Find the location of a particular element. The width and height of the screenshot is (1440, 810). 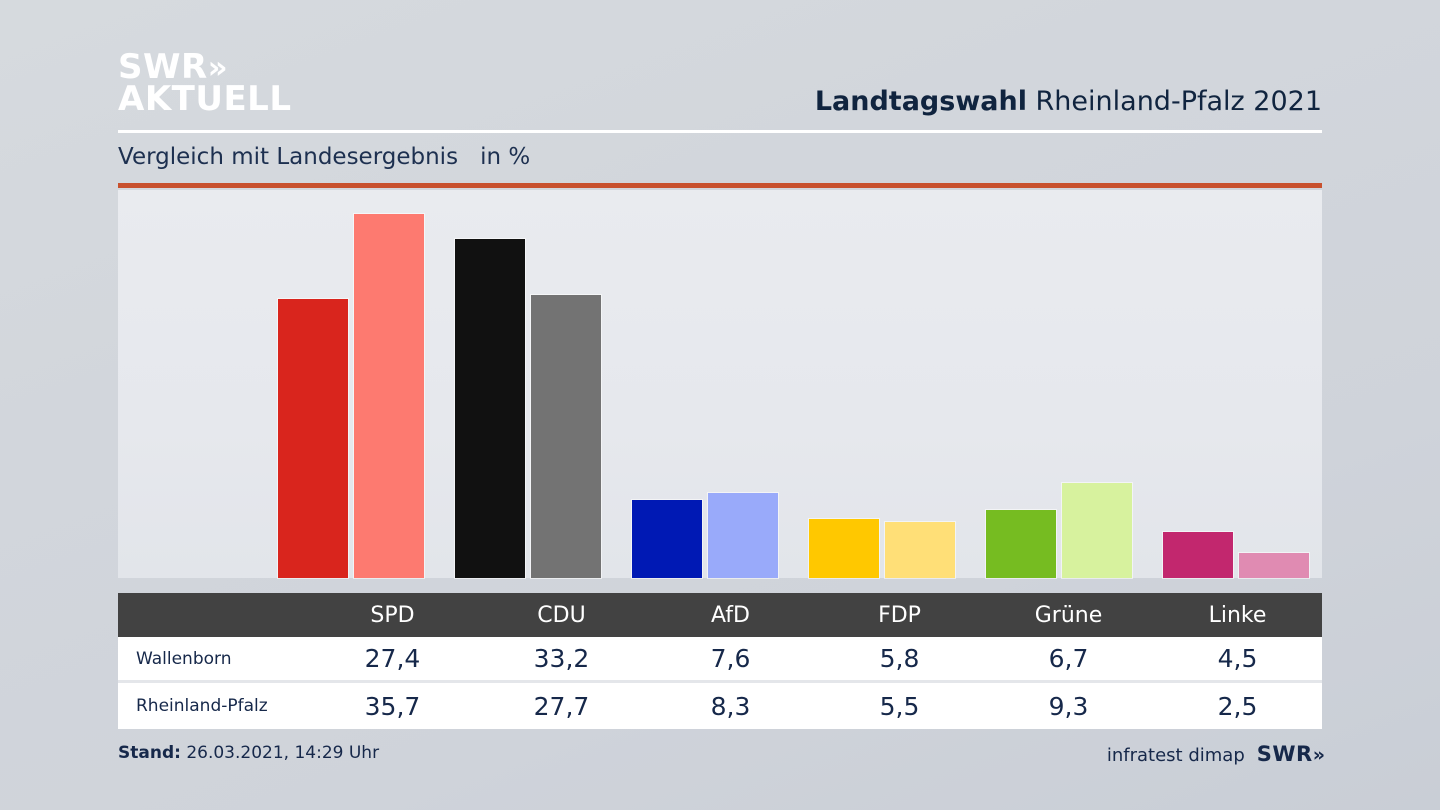

table-cell-spd-local: 27,4 is located at coordinates (392, 658).